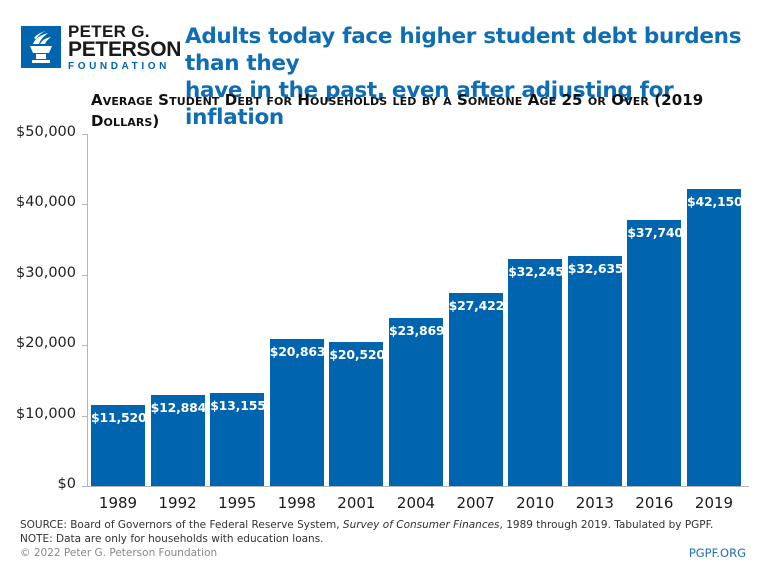 The image size is (768, 576). Describe the element at coordinates (536, 271) in the screenshot. I see `bar-value-label: $32,245` at that location.